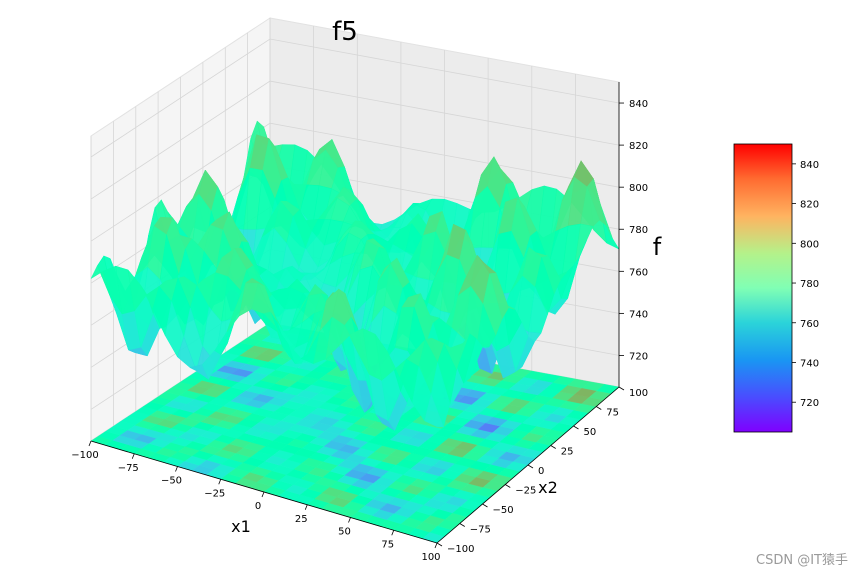 This screenshot has width=864, height=576. I want to click on y-tick-label: −75, so click(480, 530).